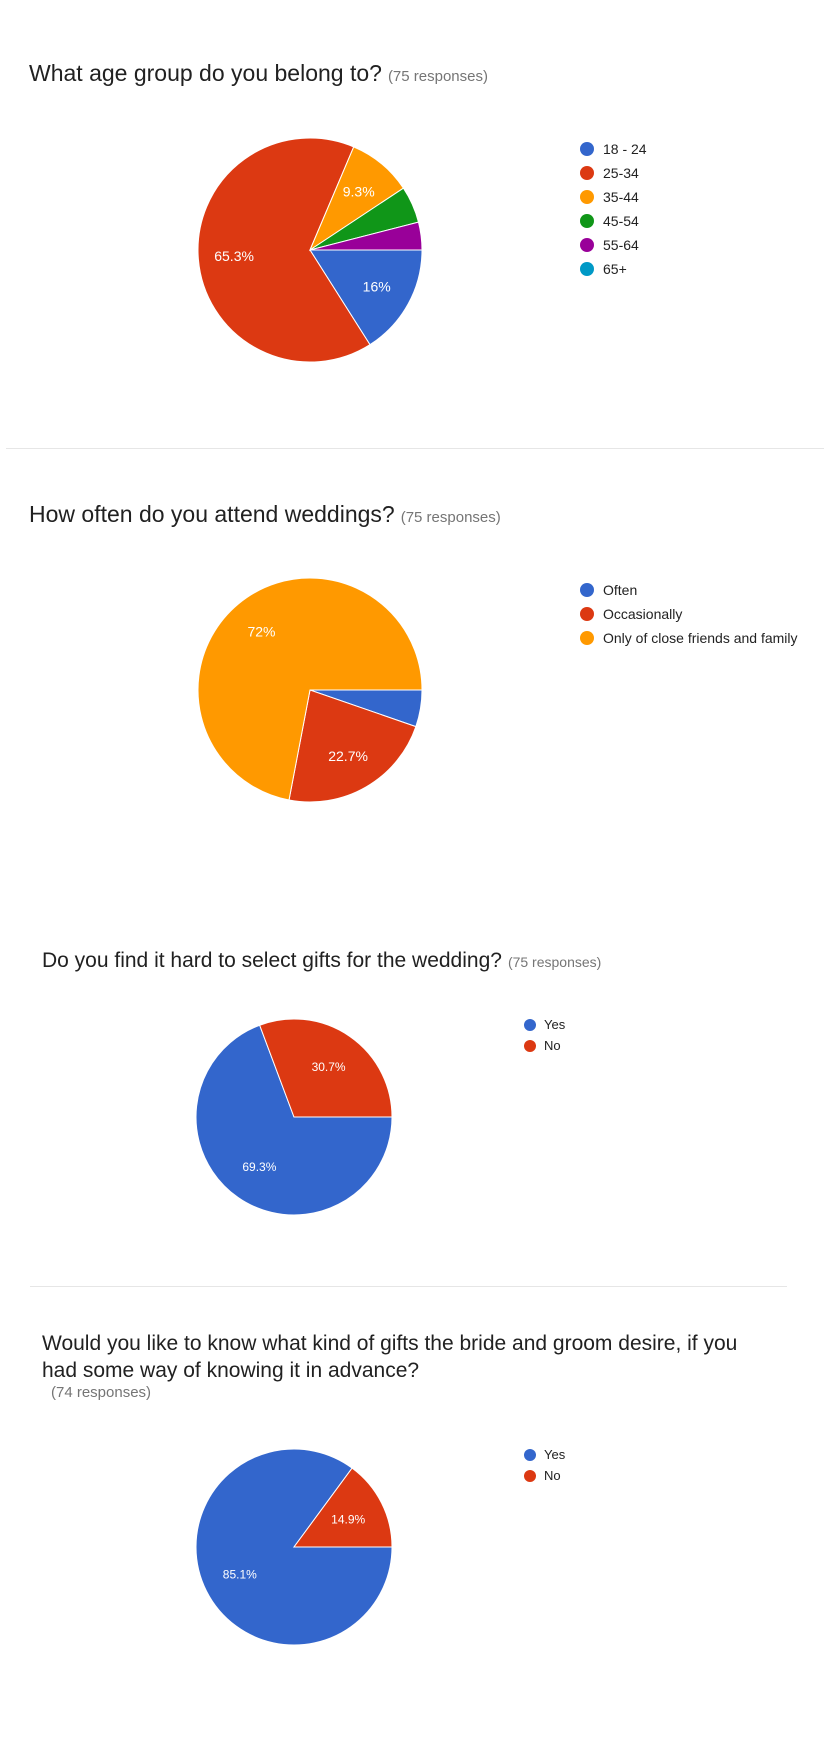  I want to click on chart-title-text: What age group do you belong to?, so click(205, 73).